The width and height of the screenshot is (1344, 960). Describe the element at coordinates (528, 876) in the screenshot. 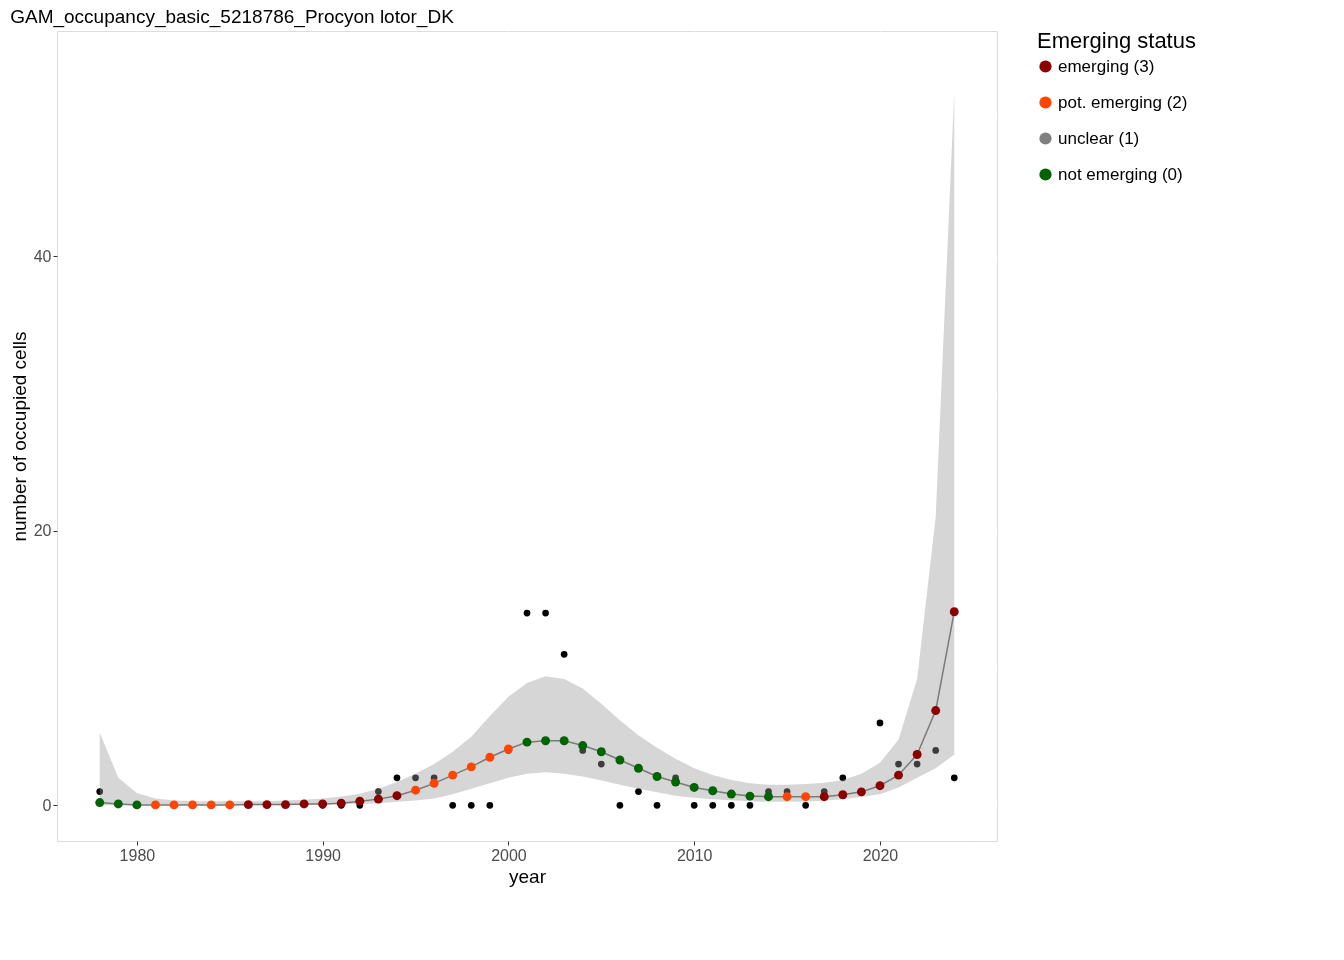

I see `x-axis-title: year` at that location.